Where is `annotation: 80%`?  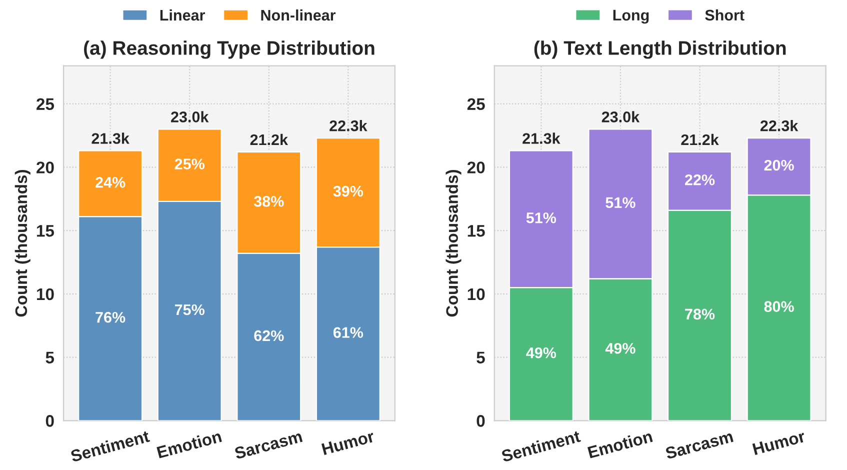 annotation: 80% is located at coordinates (779, 306).